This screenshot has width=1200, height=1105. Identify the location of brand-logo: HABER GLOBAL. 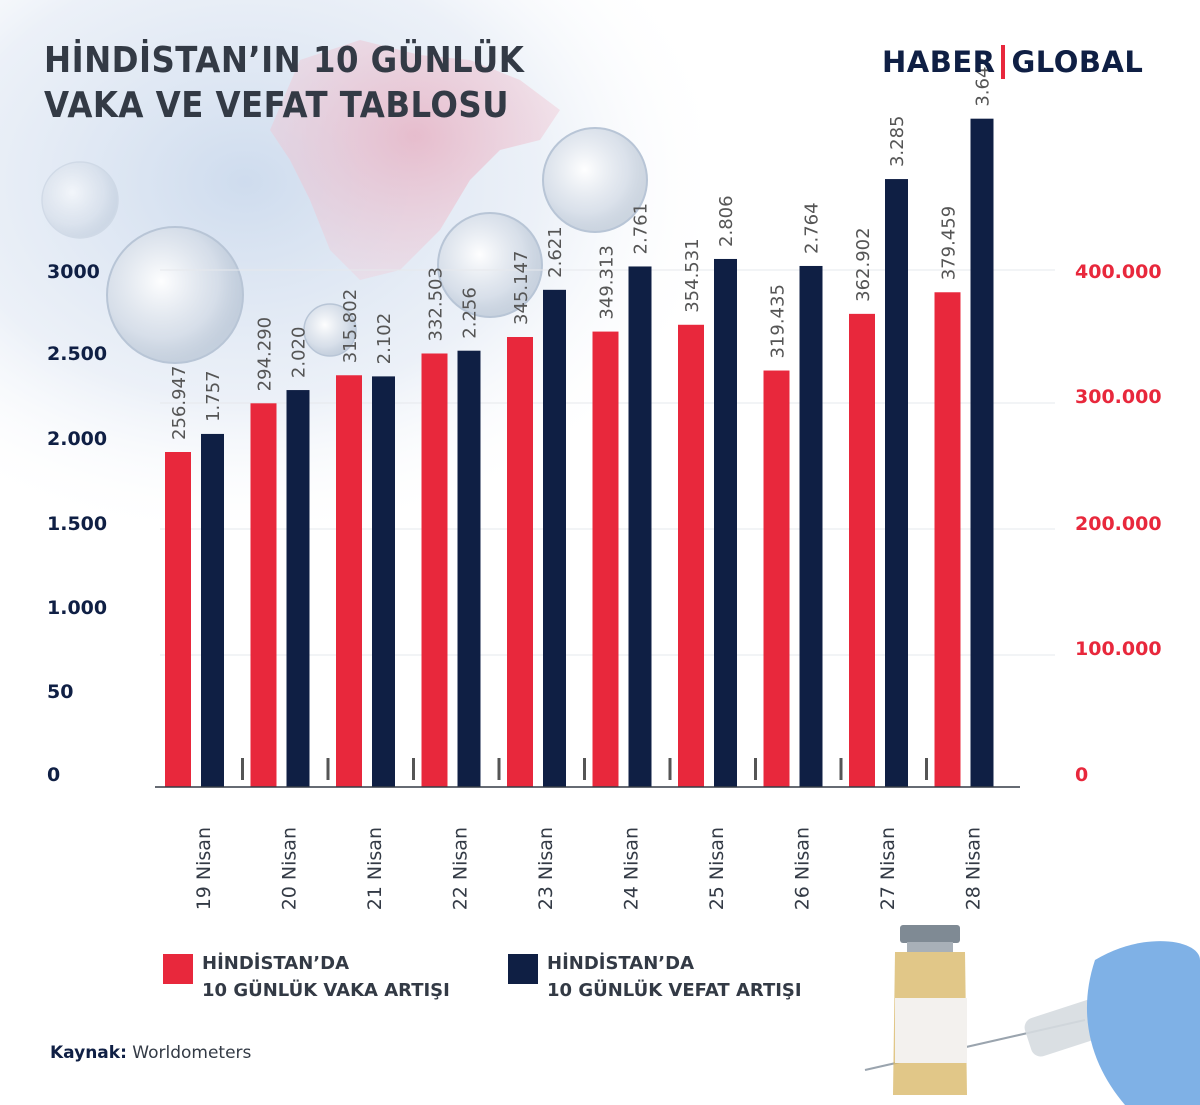
(1012, 62).